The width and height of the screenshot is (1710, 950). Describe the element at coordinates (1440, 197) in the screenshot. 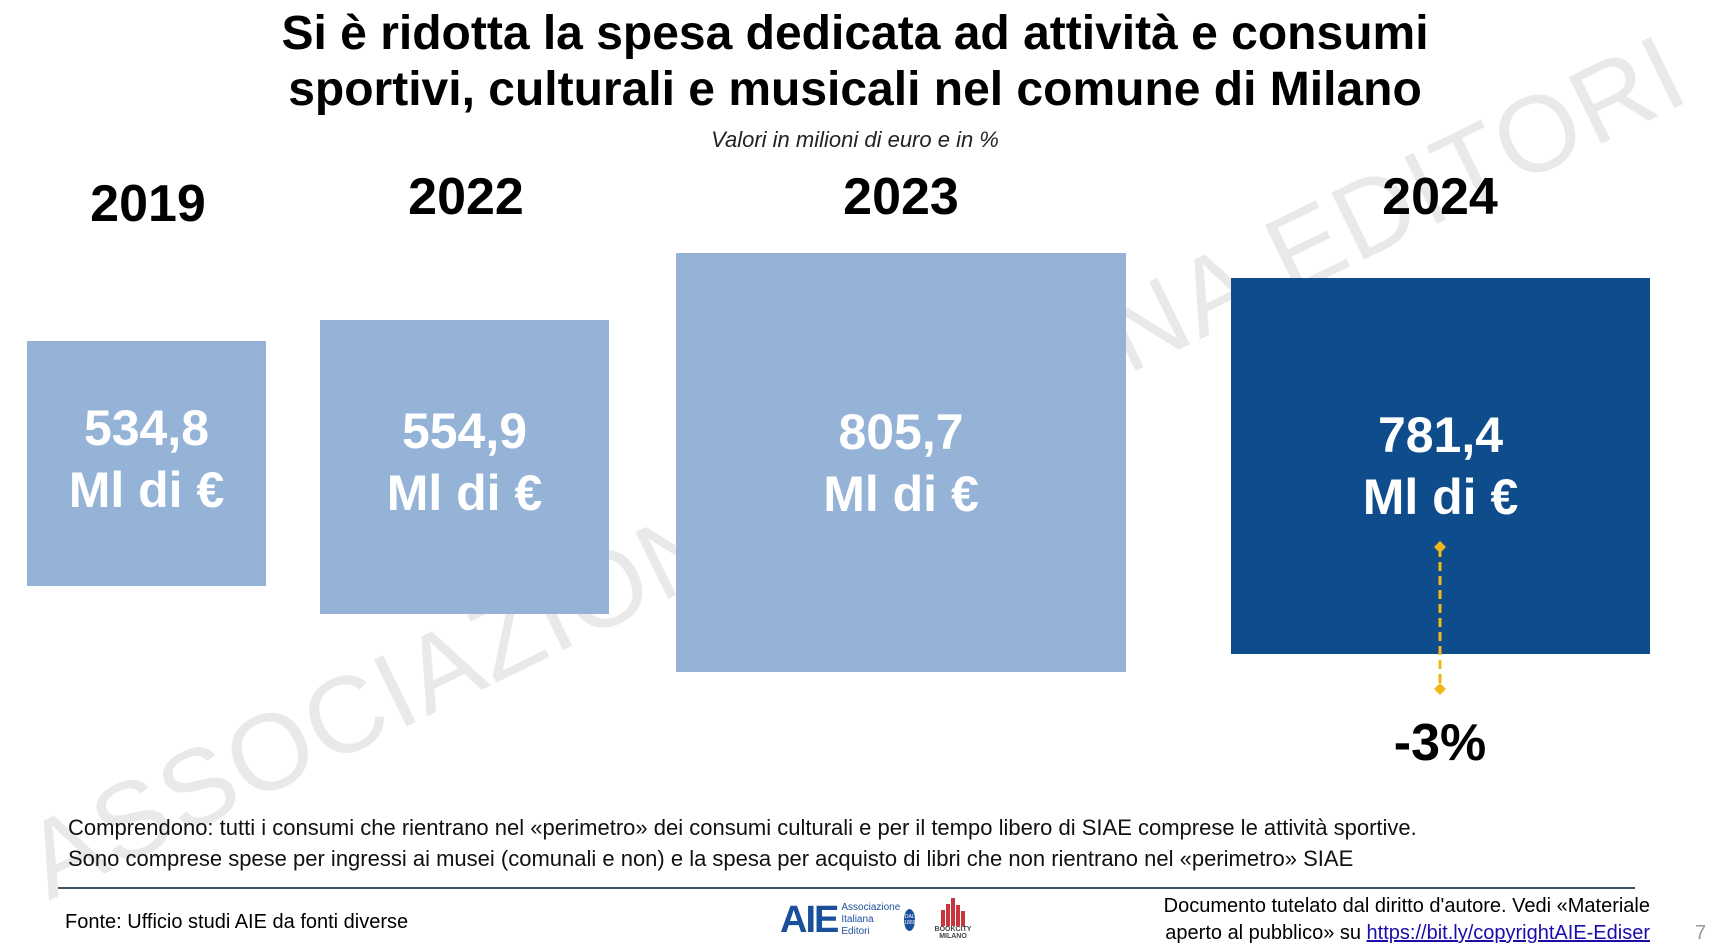

I see `year-label-2024: 2024` at that location.